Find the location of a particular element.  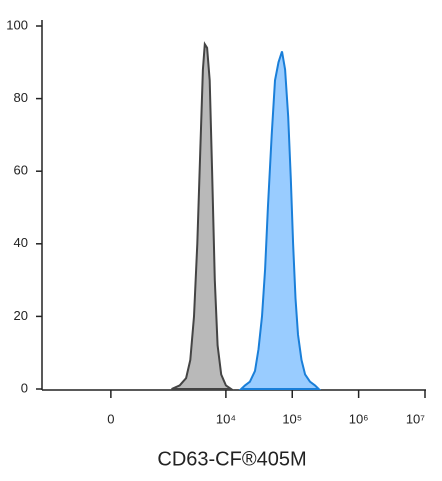

y-tick-label: 40 is located at coordinates (21, 242).